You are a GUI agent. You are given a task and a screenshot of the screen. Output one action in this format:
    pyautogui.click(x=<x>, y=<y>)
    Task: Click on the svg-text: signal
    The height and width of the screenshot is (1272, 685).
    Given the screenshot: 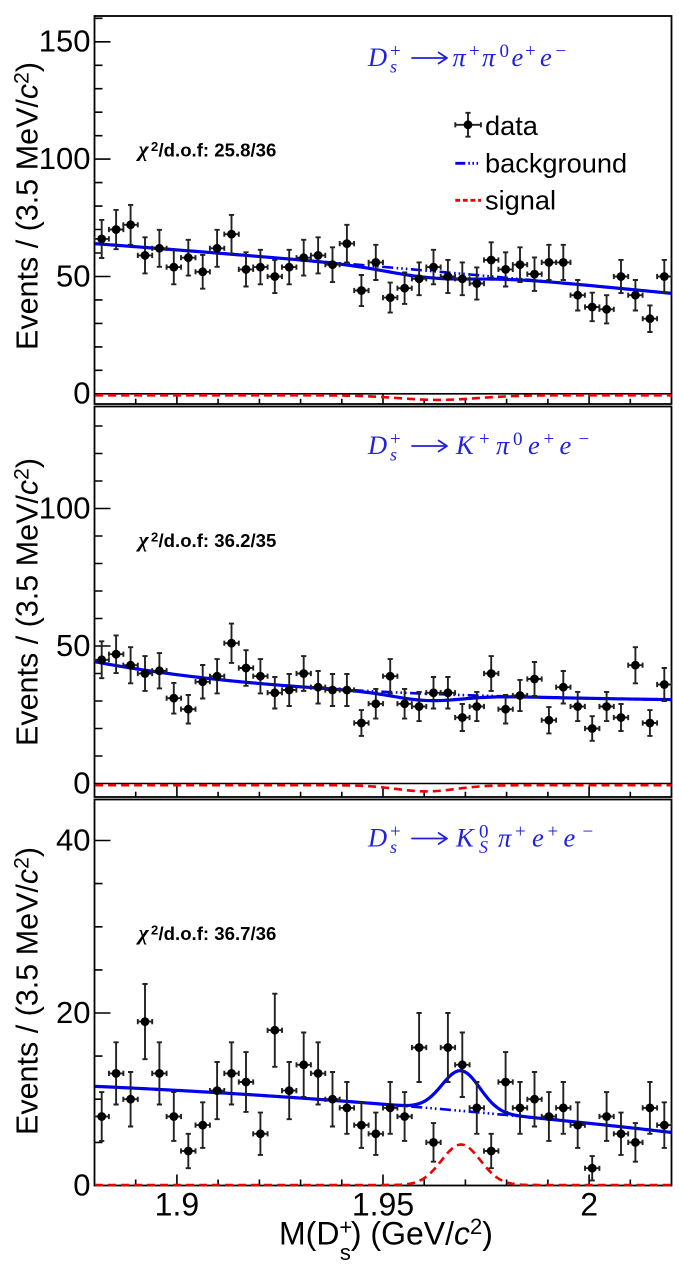 What is the action you would take?
    pyautogui.click(x=520, y=200)
    